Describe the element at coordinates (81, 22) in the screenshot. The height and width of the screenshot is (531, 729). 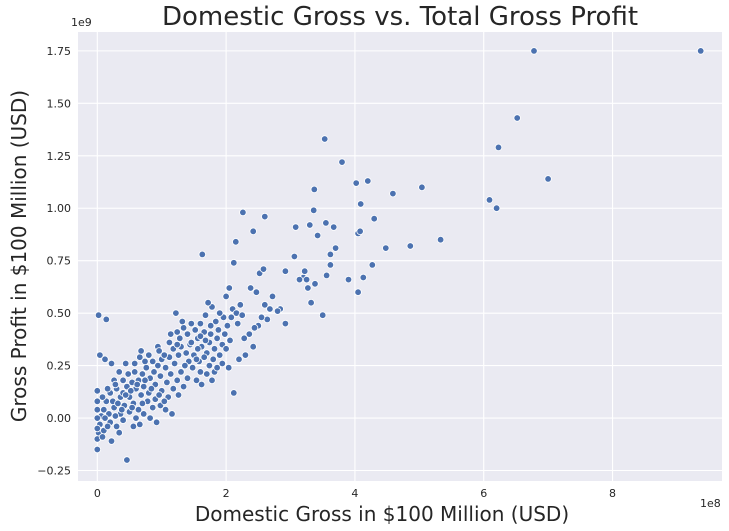
I see `y-axis-offset-label: 1e9` at that location.